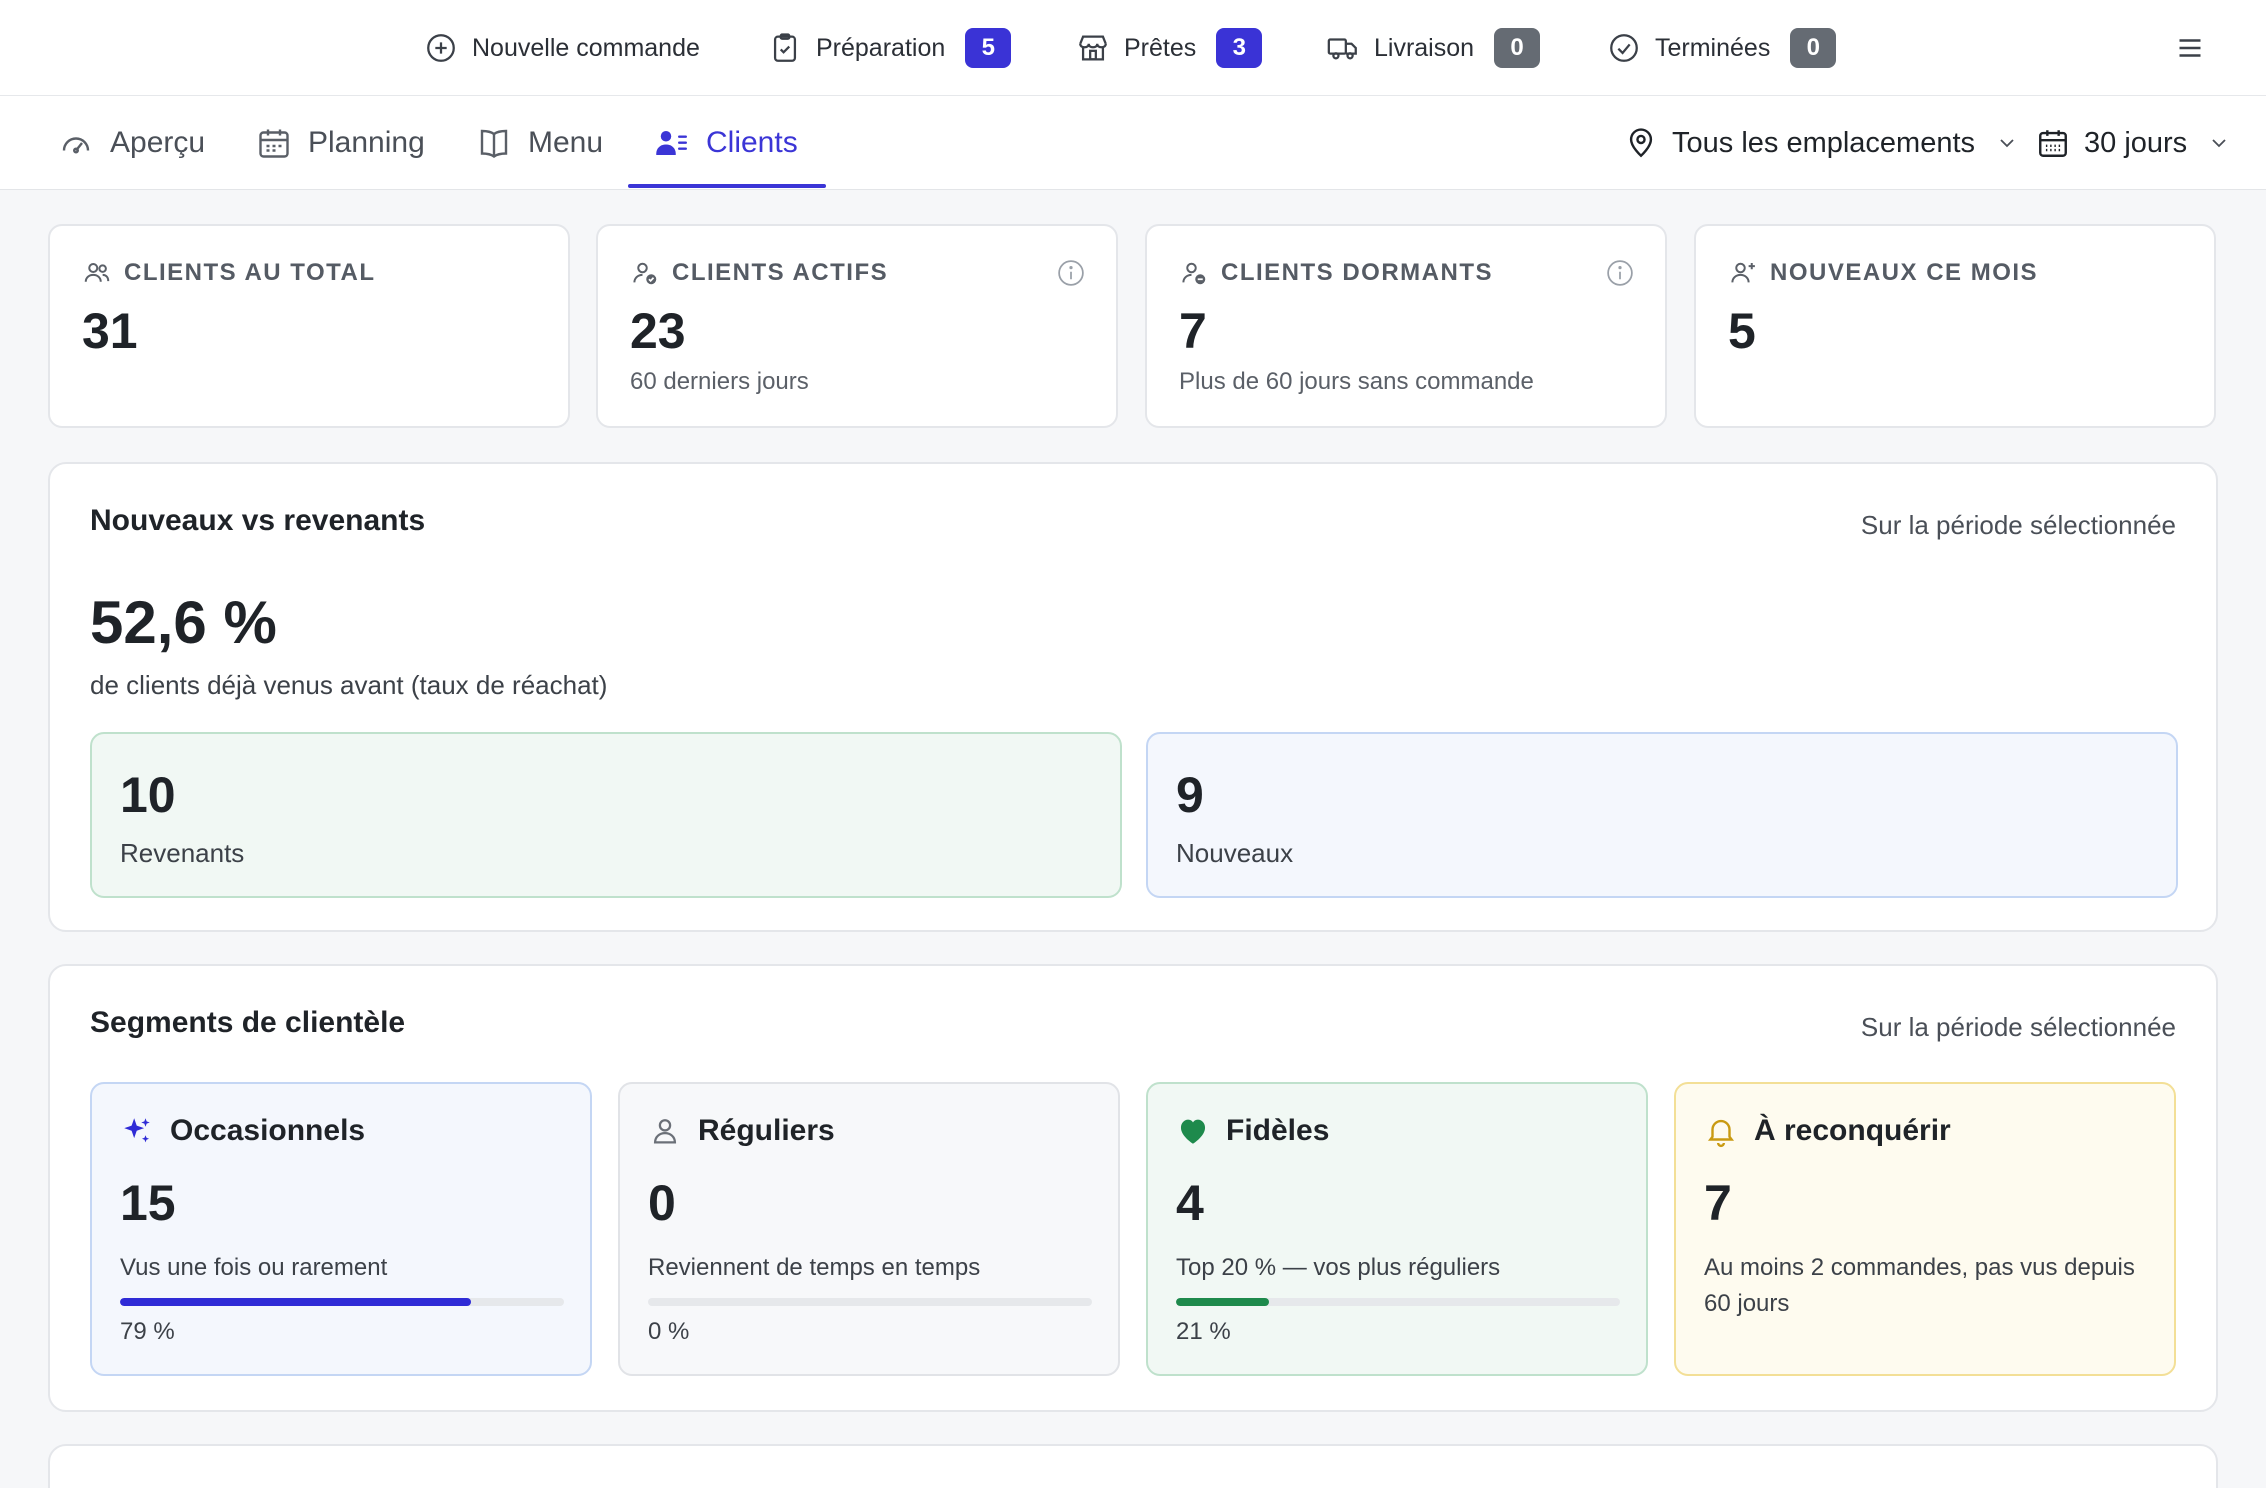 The height and width of the screenshot is (1488, 2266). Describe the element at coordinates (752, 142) in the screenshot. I see `tab-clients-label: Clients` at that location.